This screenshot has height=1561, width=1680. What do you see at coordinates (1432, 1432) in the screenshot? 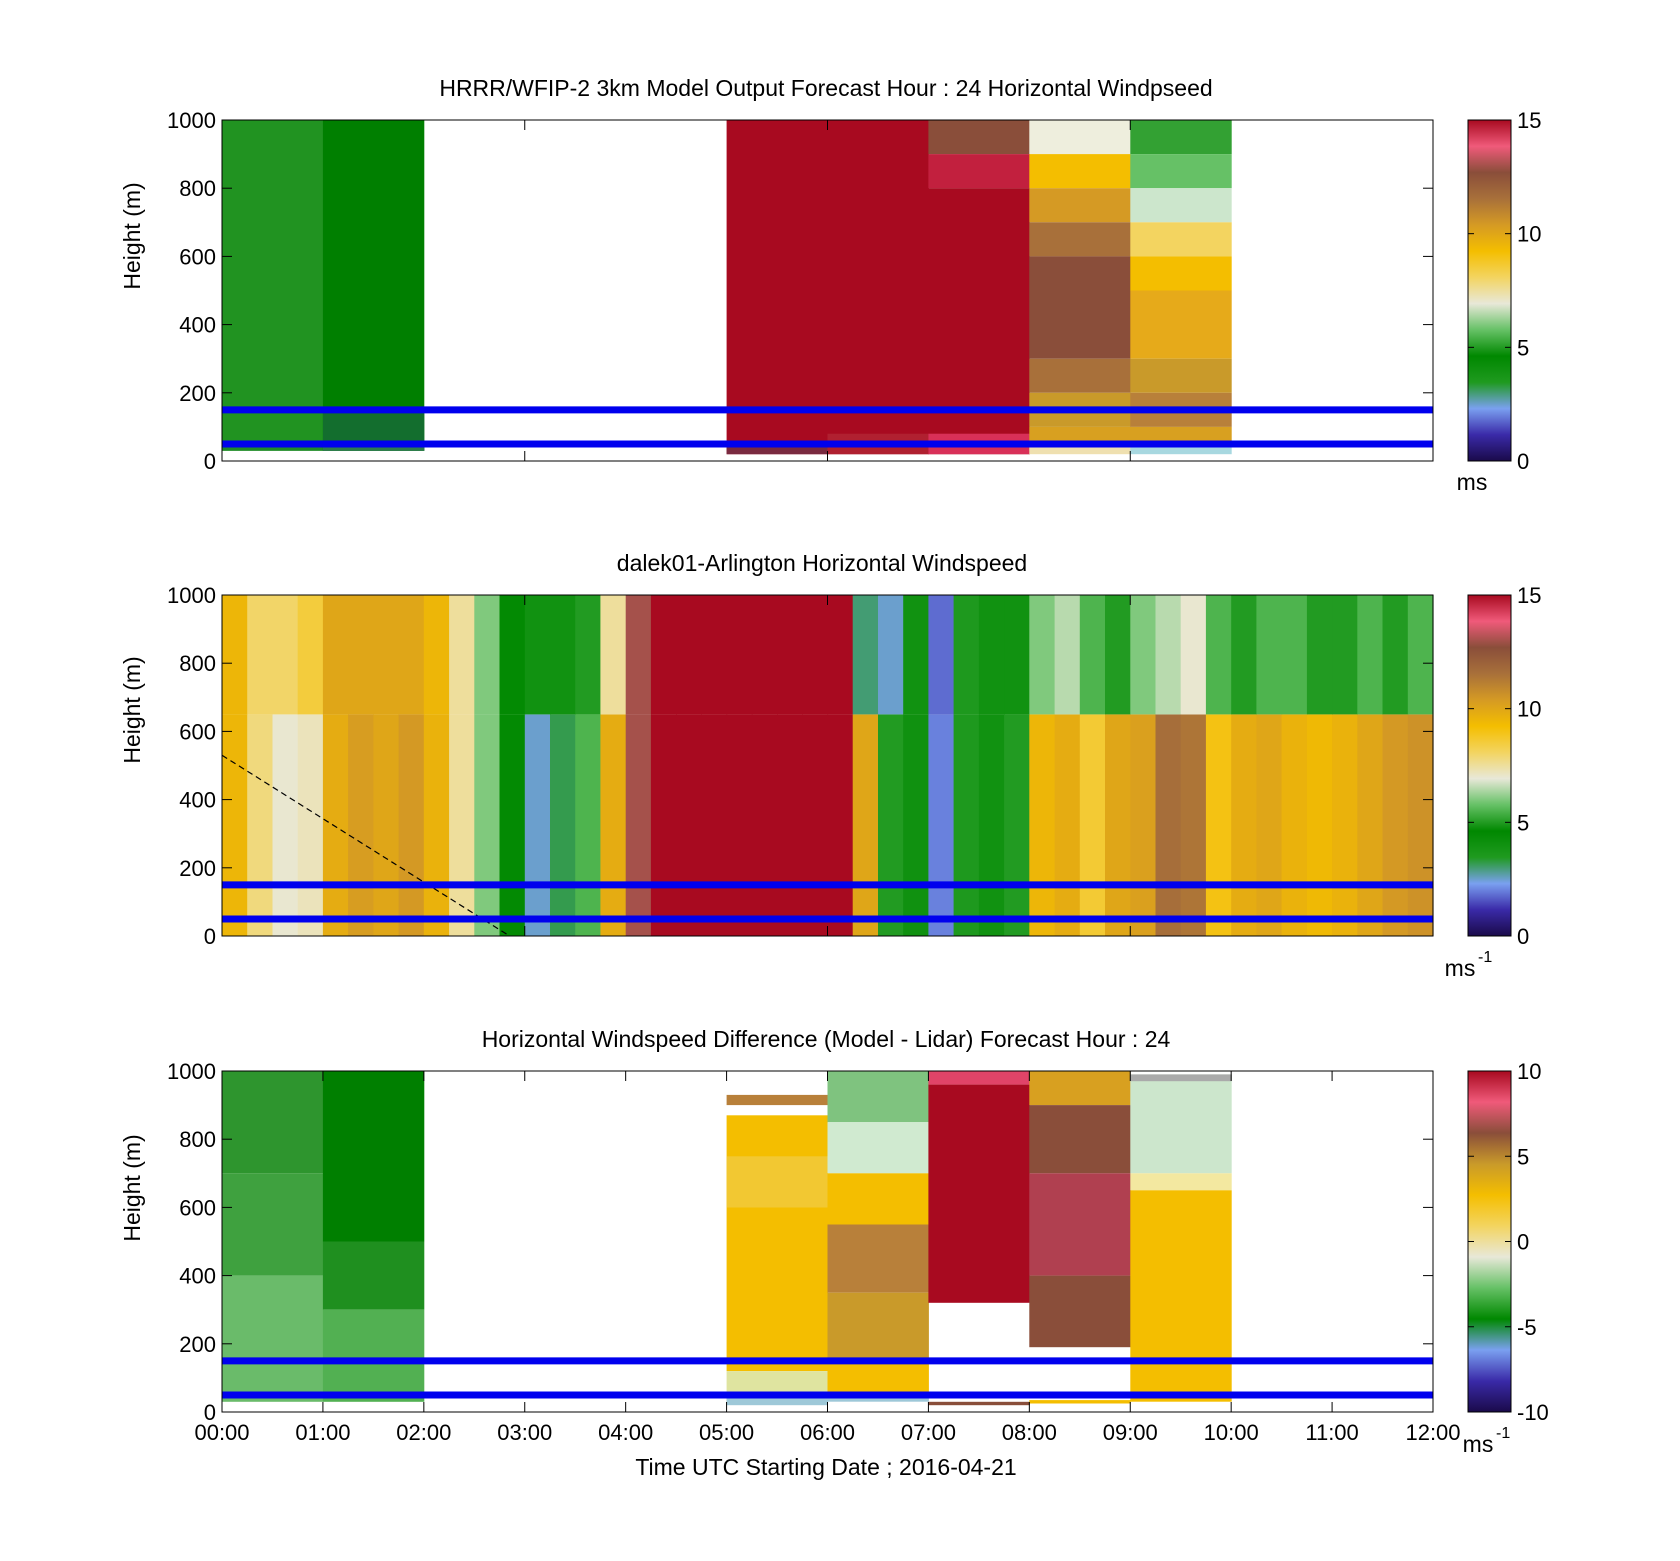
I see `x-tick-label: 12:00` at bounding box center [1432, 1432].